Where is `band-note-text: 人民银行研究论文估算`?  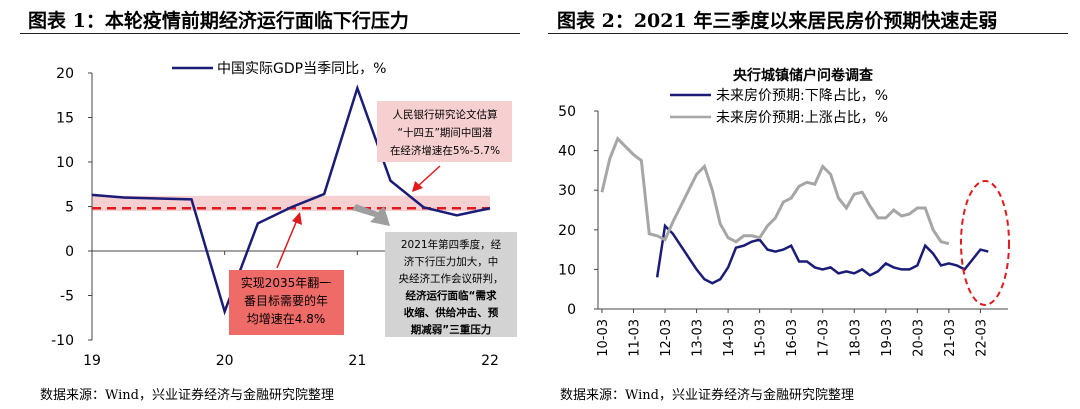 band-note-text: 人民银行研究论文估算 is located at coordinates (445, 114).